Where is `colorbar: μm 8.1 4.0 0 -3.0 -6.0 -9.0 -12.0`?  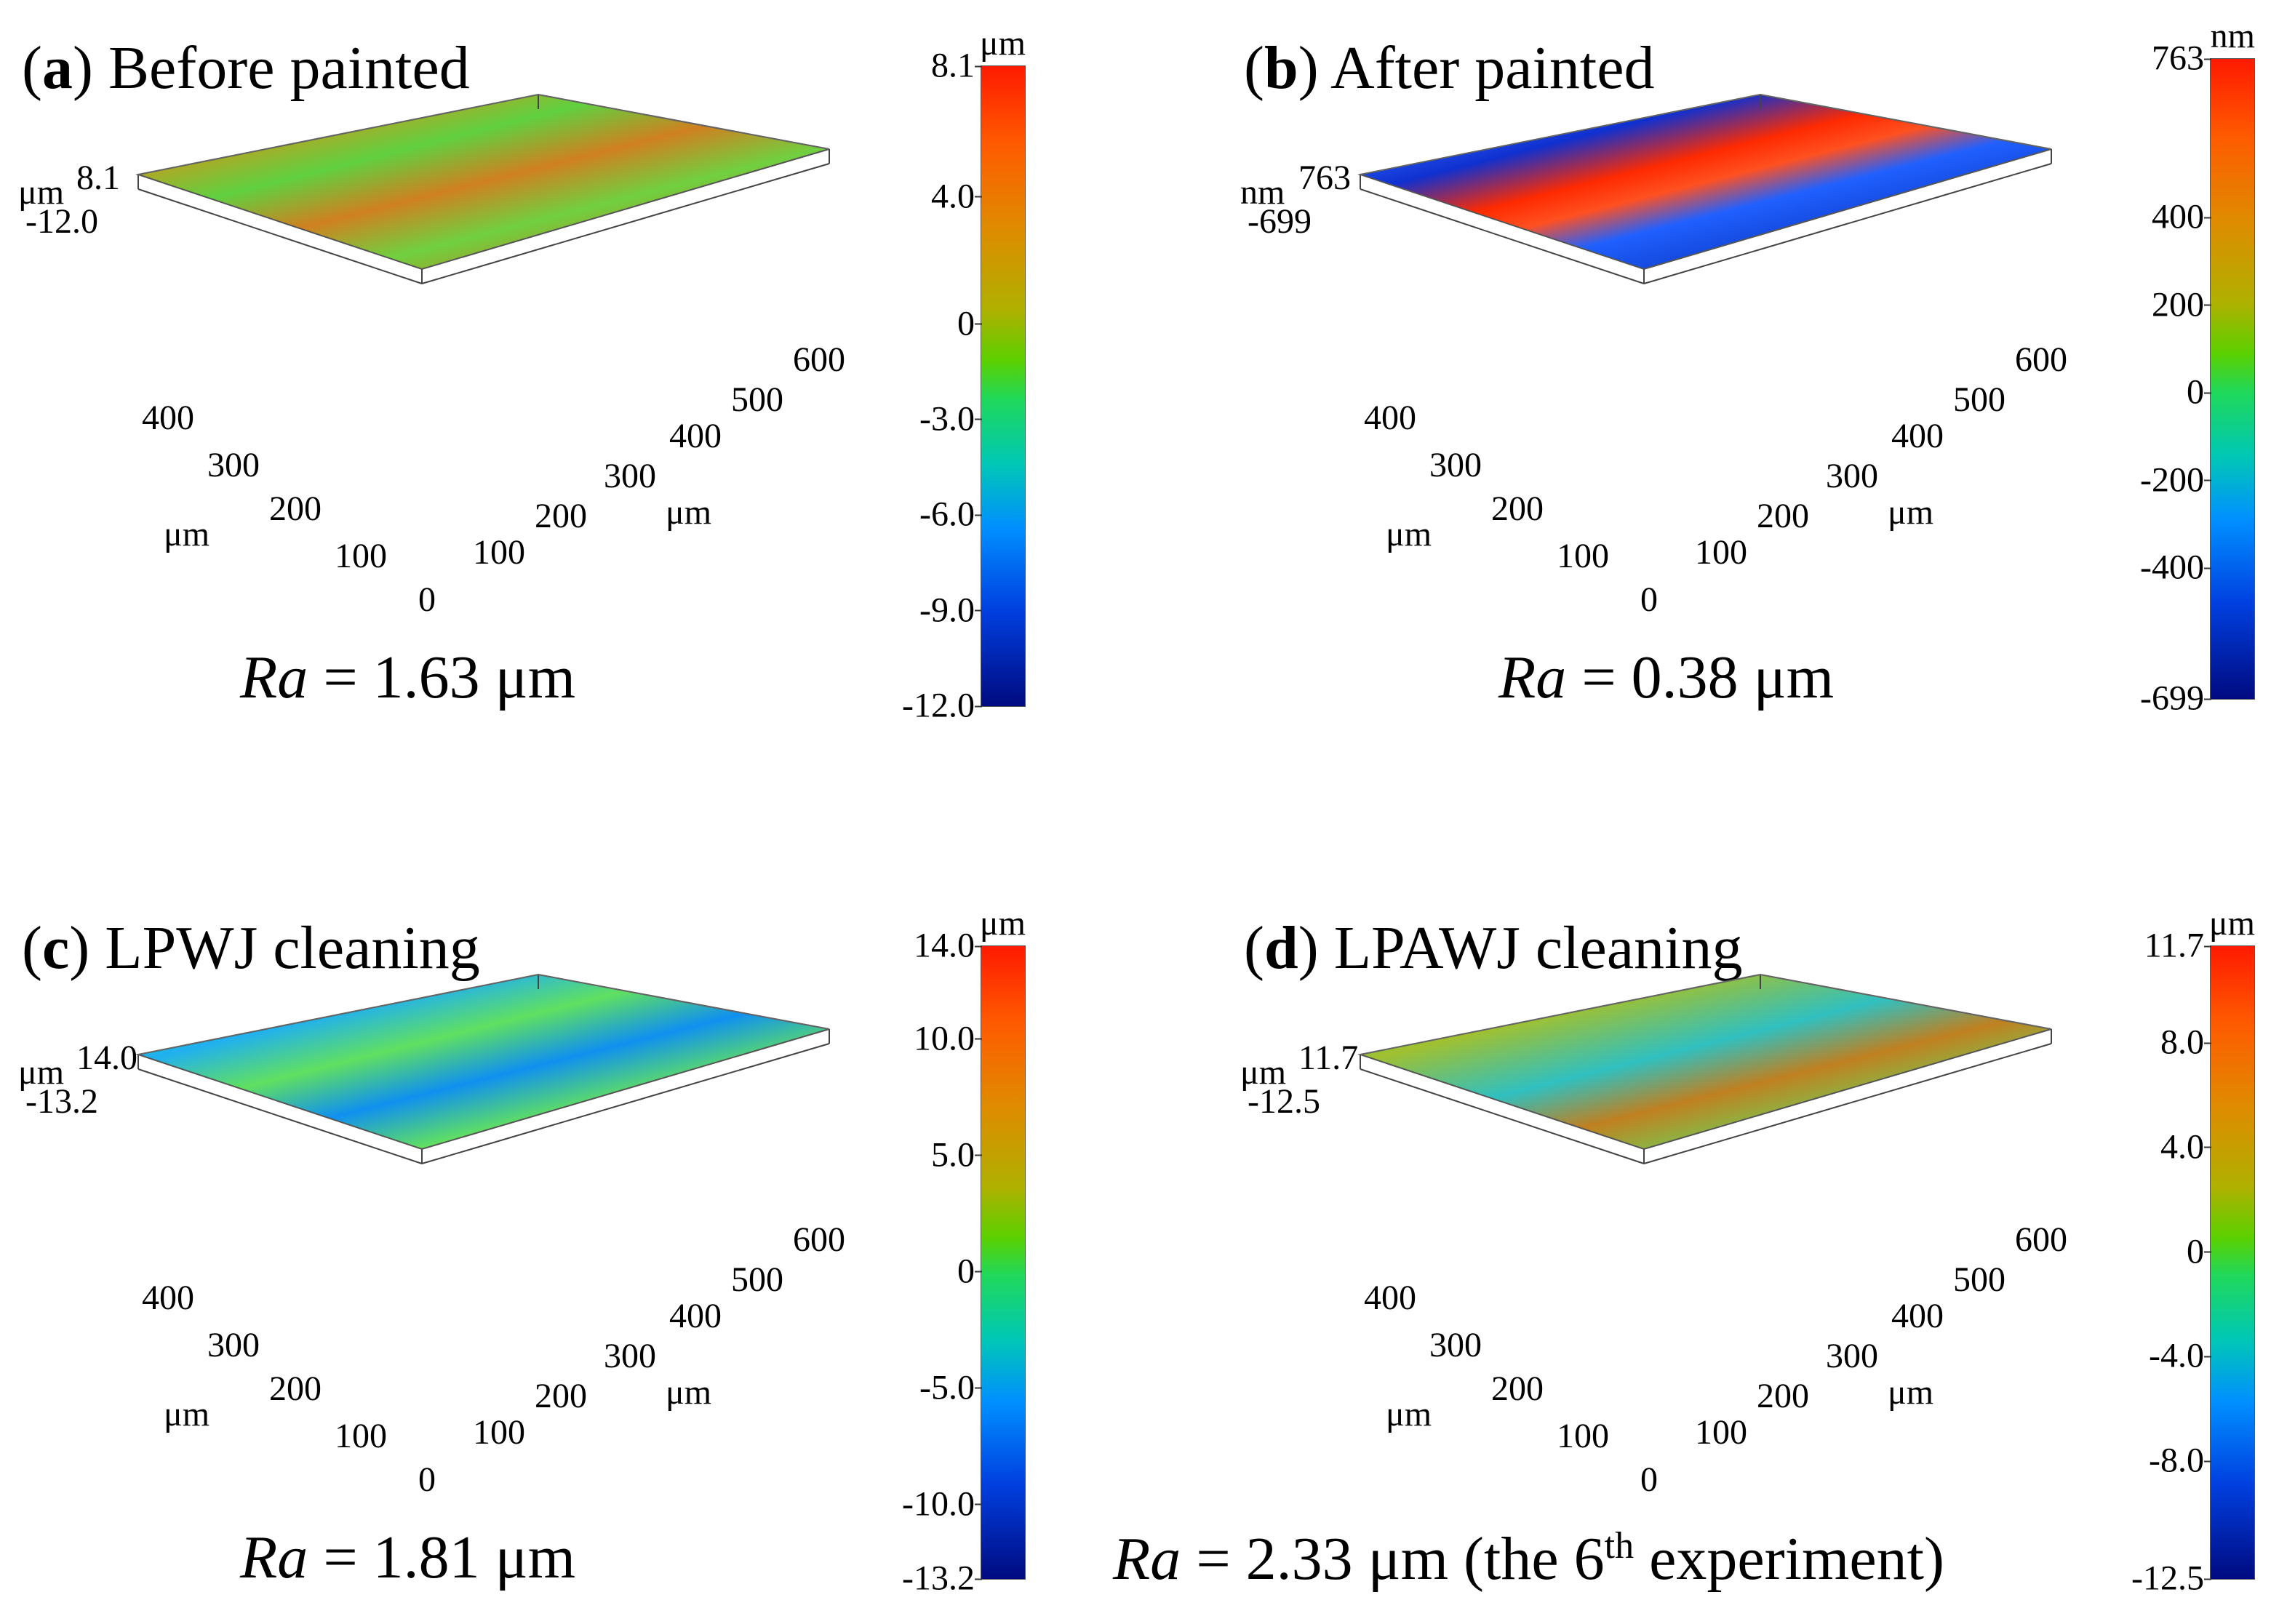 colorbar: μm 8.1 4.0 0 -3.0 -6.0 -9.0 -12.0 is located at coordinates (956, 367).